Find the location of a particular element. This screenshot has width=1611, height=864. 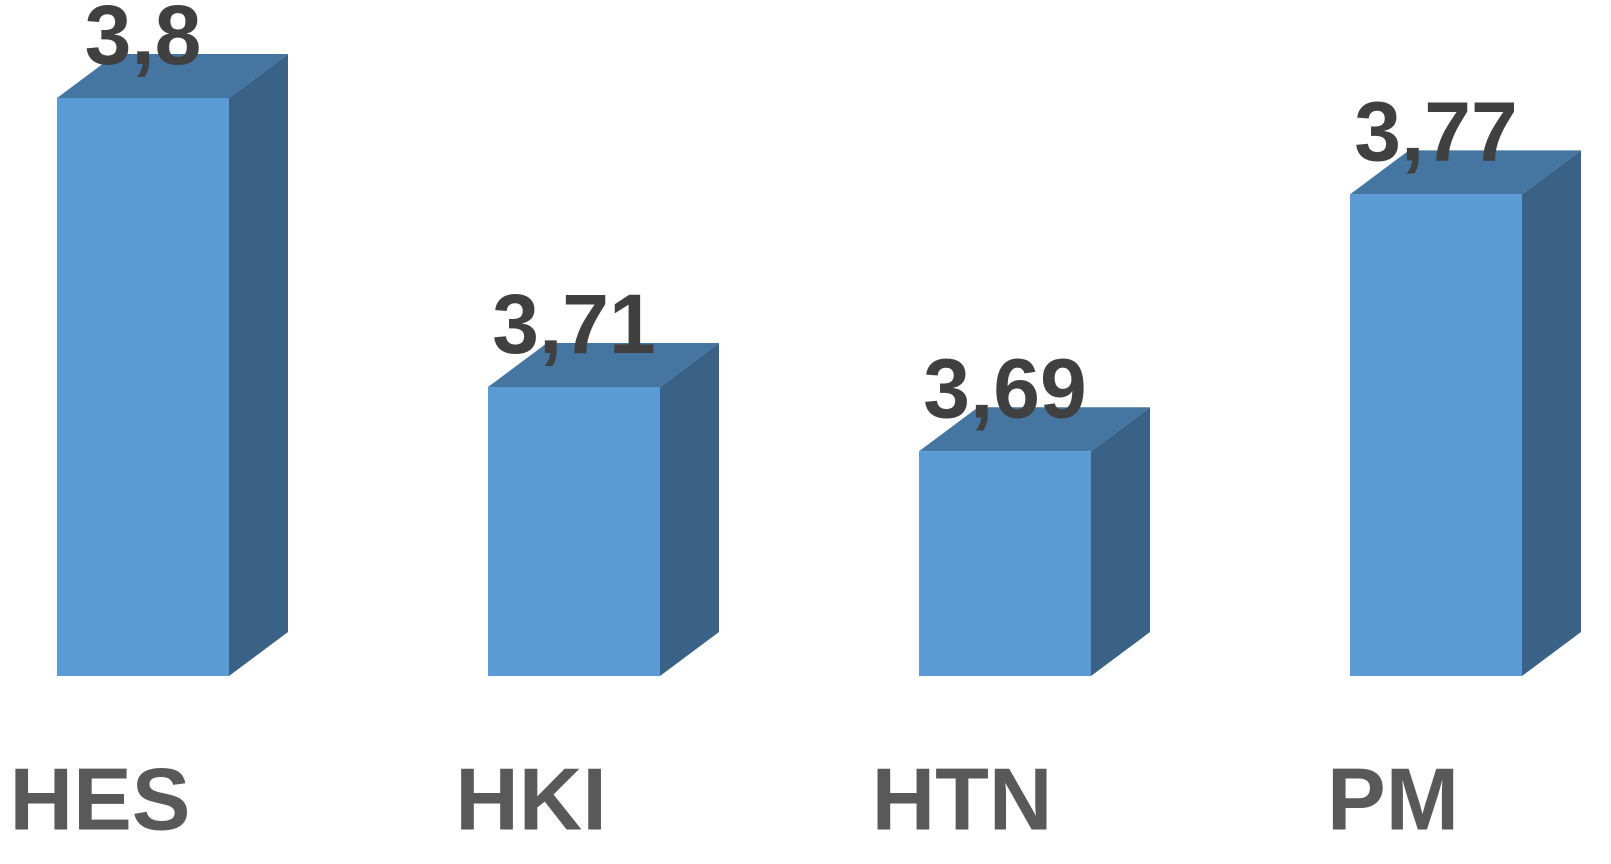

data-label: 3,77 is located at coordinates (1436, 132).